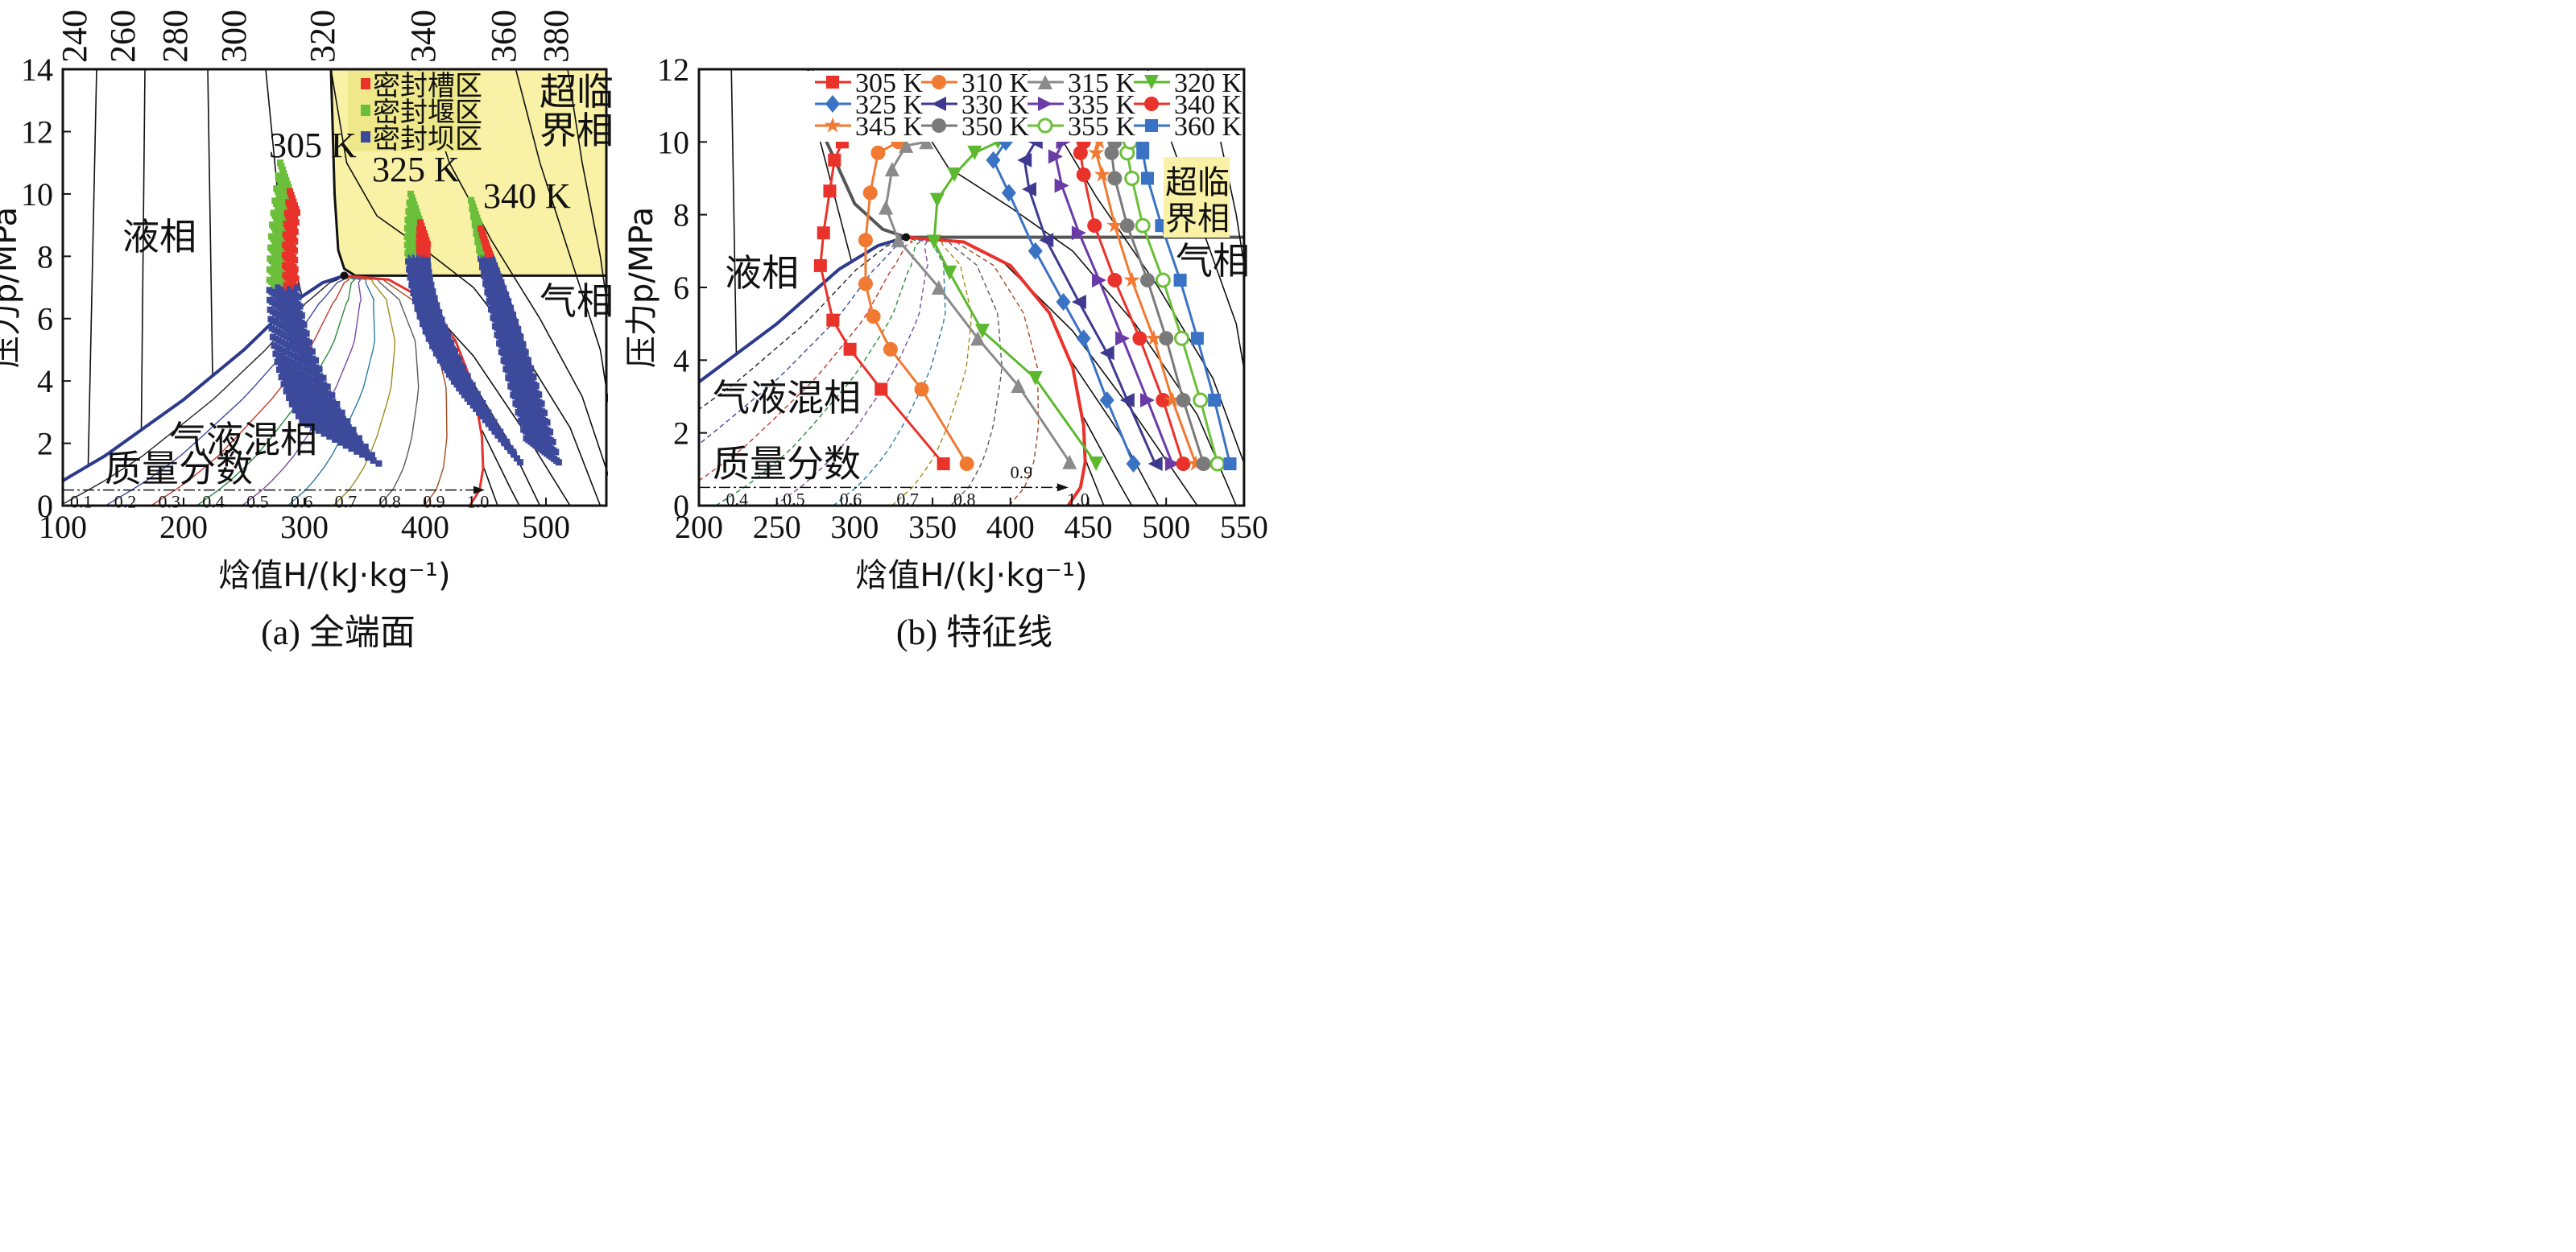 The width and height of the screenshot is (2576, 1252). What do you see at coordinates (974, 632) in the screenshot?
I see `right-caption: (b) 特征线` at bounding box center [974, 632].